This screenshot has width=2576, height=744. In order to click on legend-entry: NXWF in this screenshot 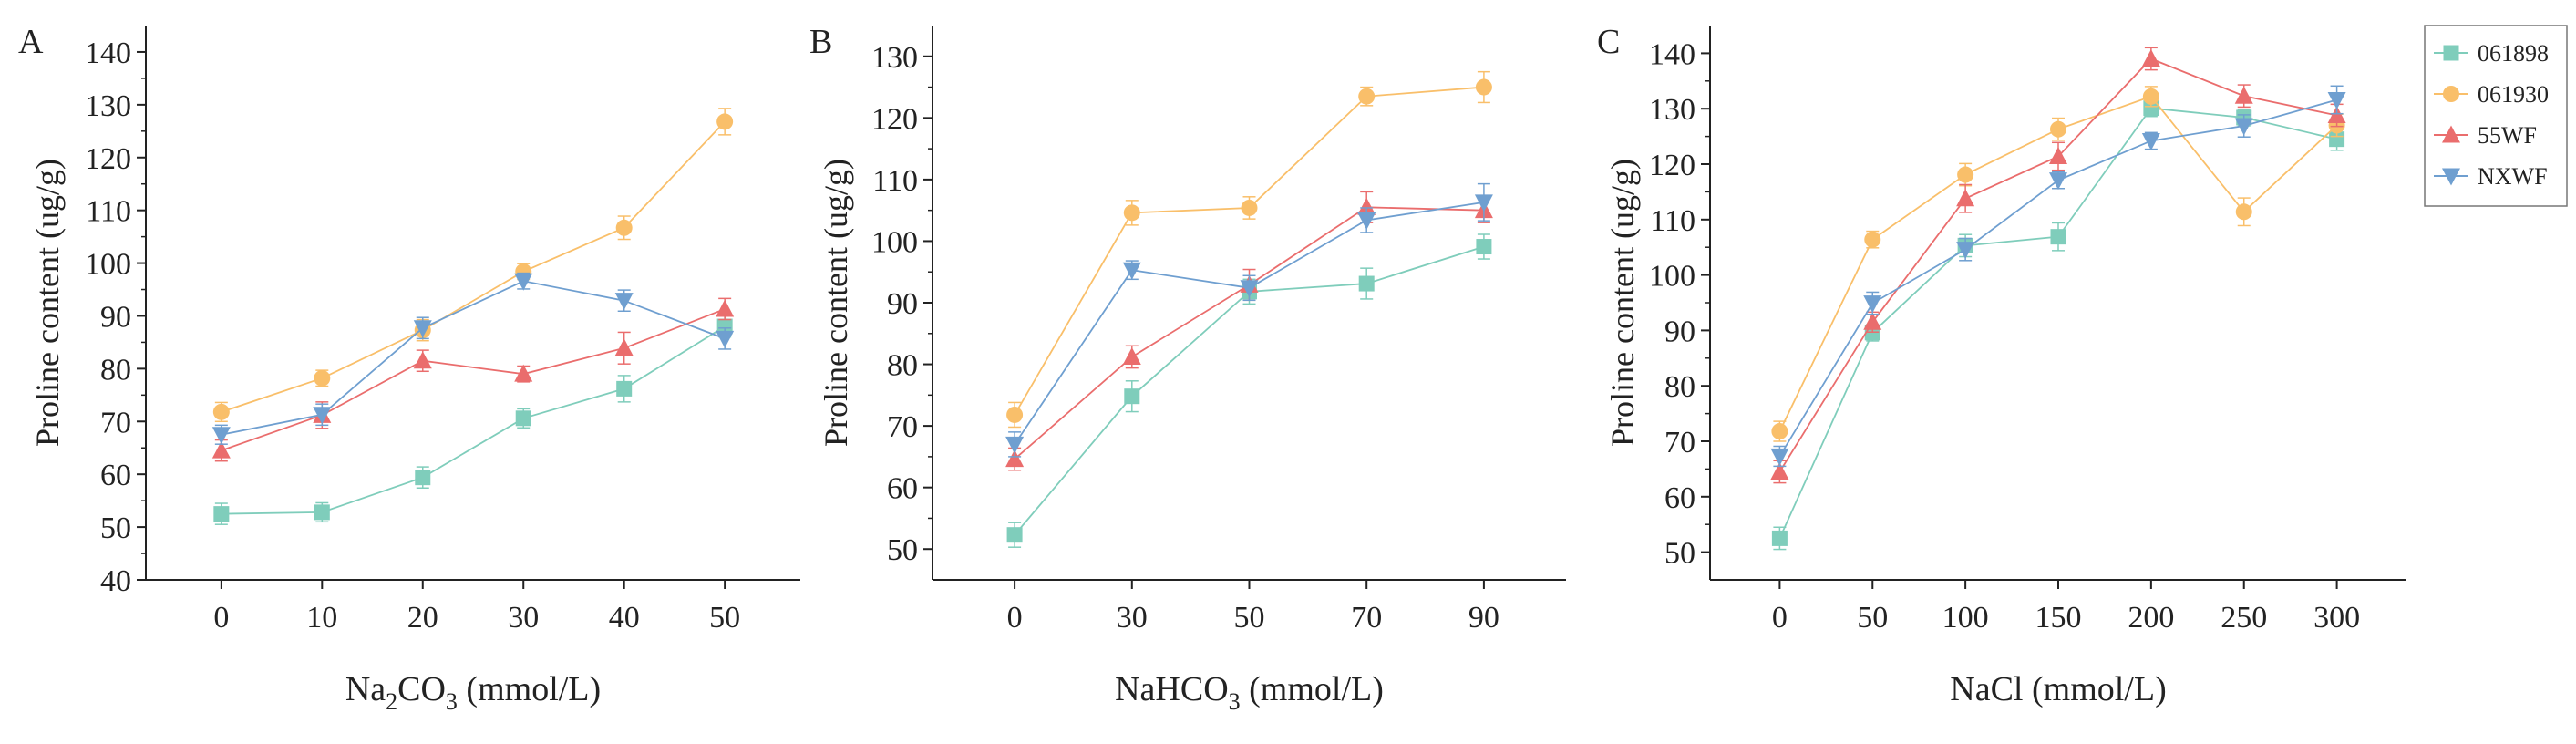, I will do `click(2491, 176)`.